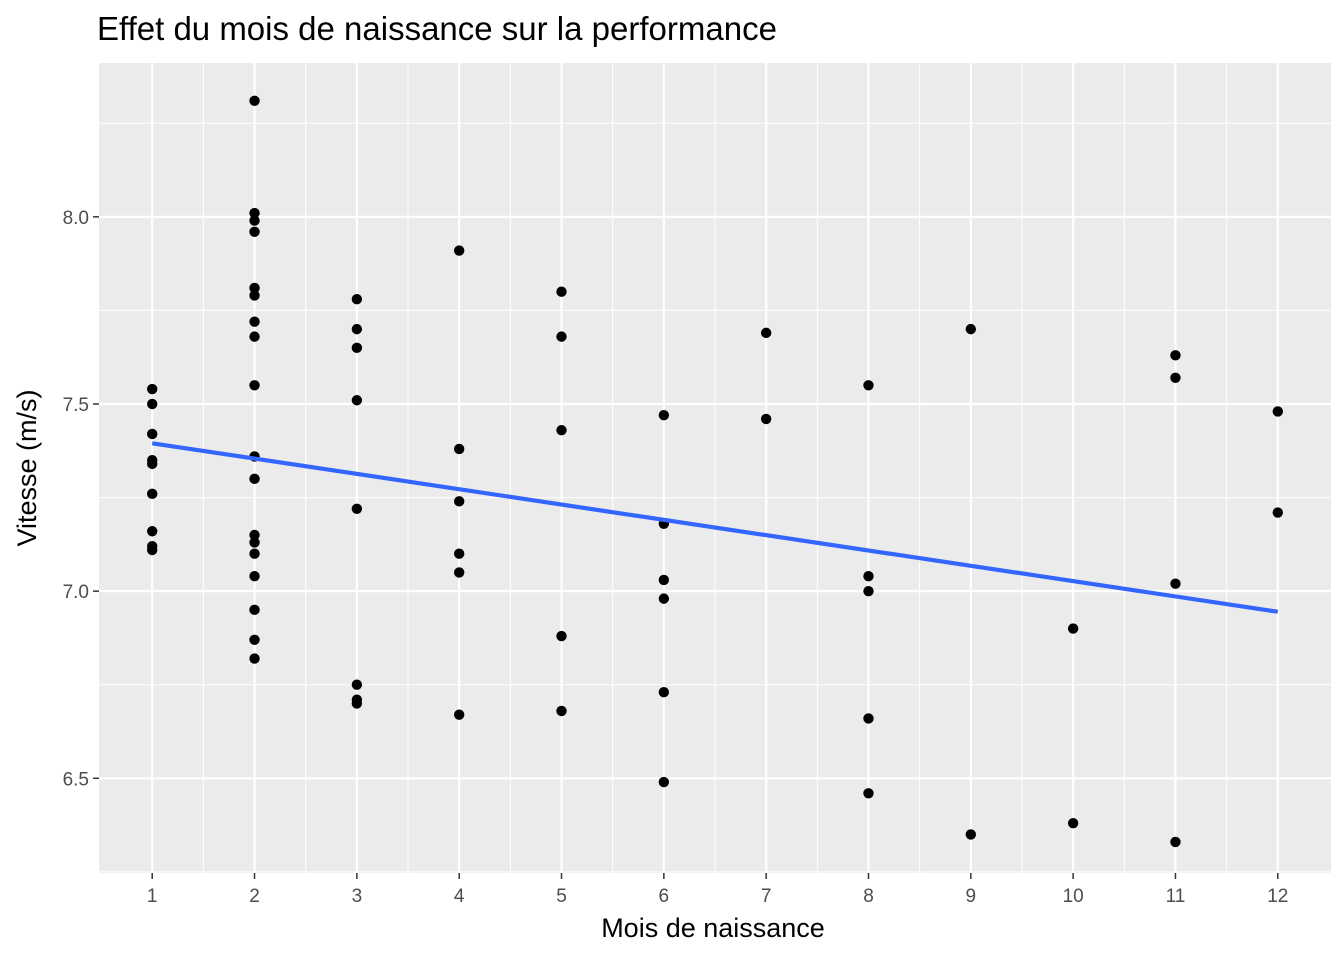 The height and width of the screenshot is (960, 1344). What do you see at coordinates (152, 896) in the screenshot?
I see `x-tick-label: 1` at bounding box center [152, 896].